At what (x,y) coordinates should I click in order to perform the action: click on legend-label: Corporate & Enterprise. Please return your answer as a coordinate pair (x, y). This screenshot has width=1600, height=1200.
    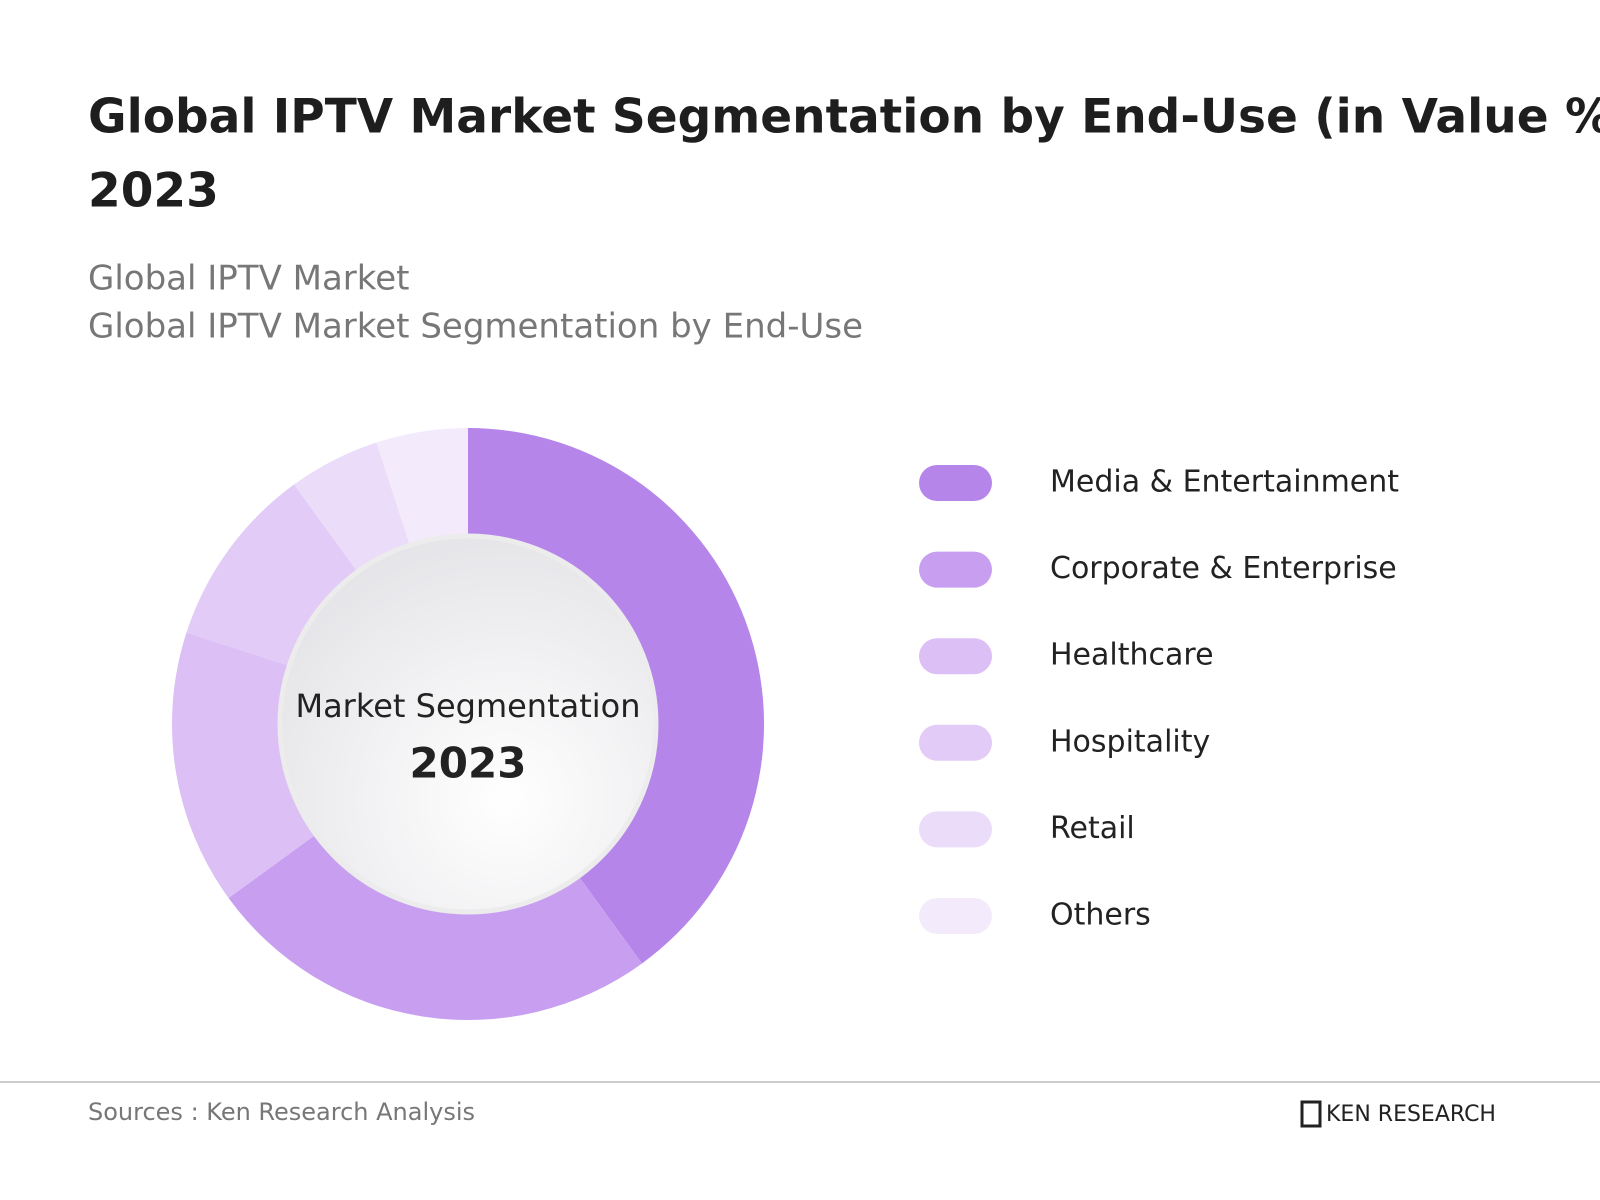
    Looking at the image, I should click on (1223, 568).